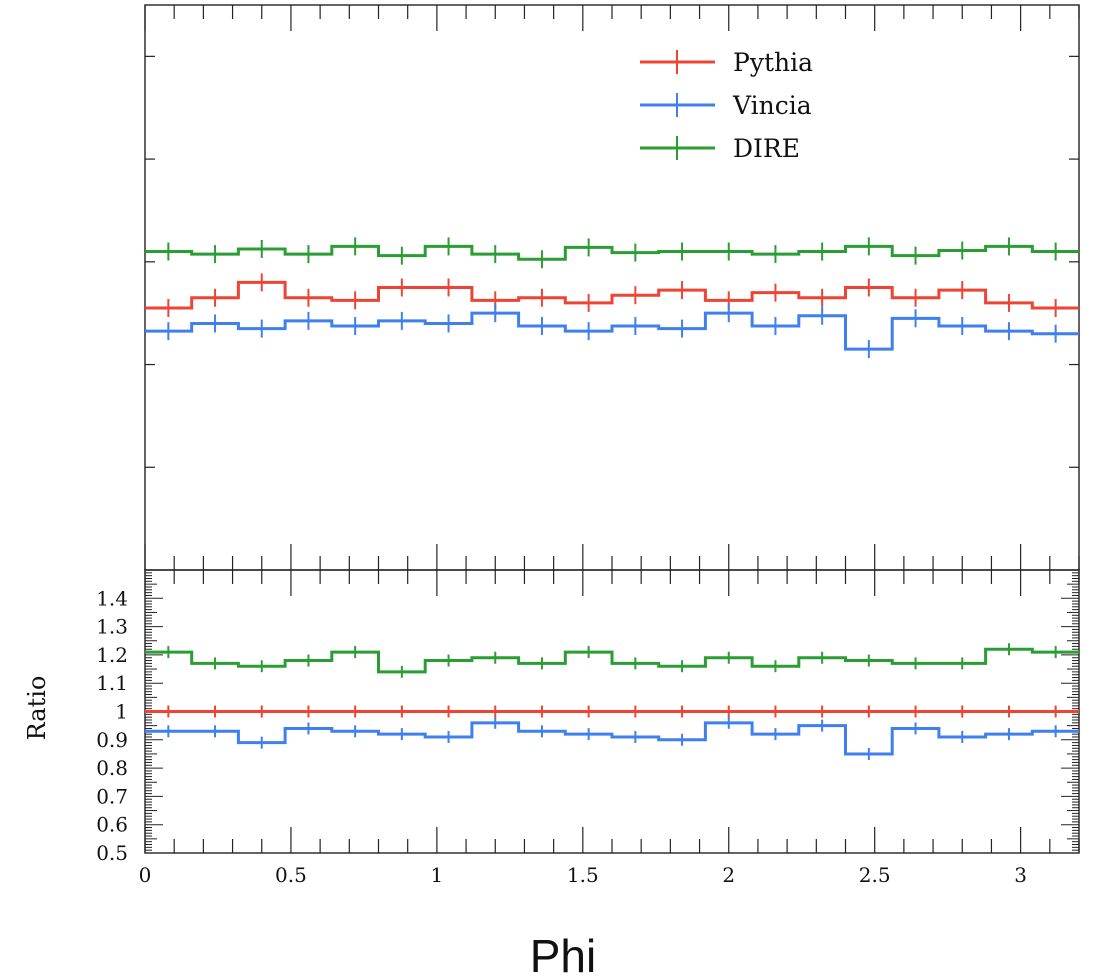  Describe the element at coordinates (112, 655) in the screenshot. I see `ratio-y-tick-label: 1.2` at that location.